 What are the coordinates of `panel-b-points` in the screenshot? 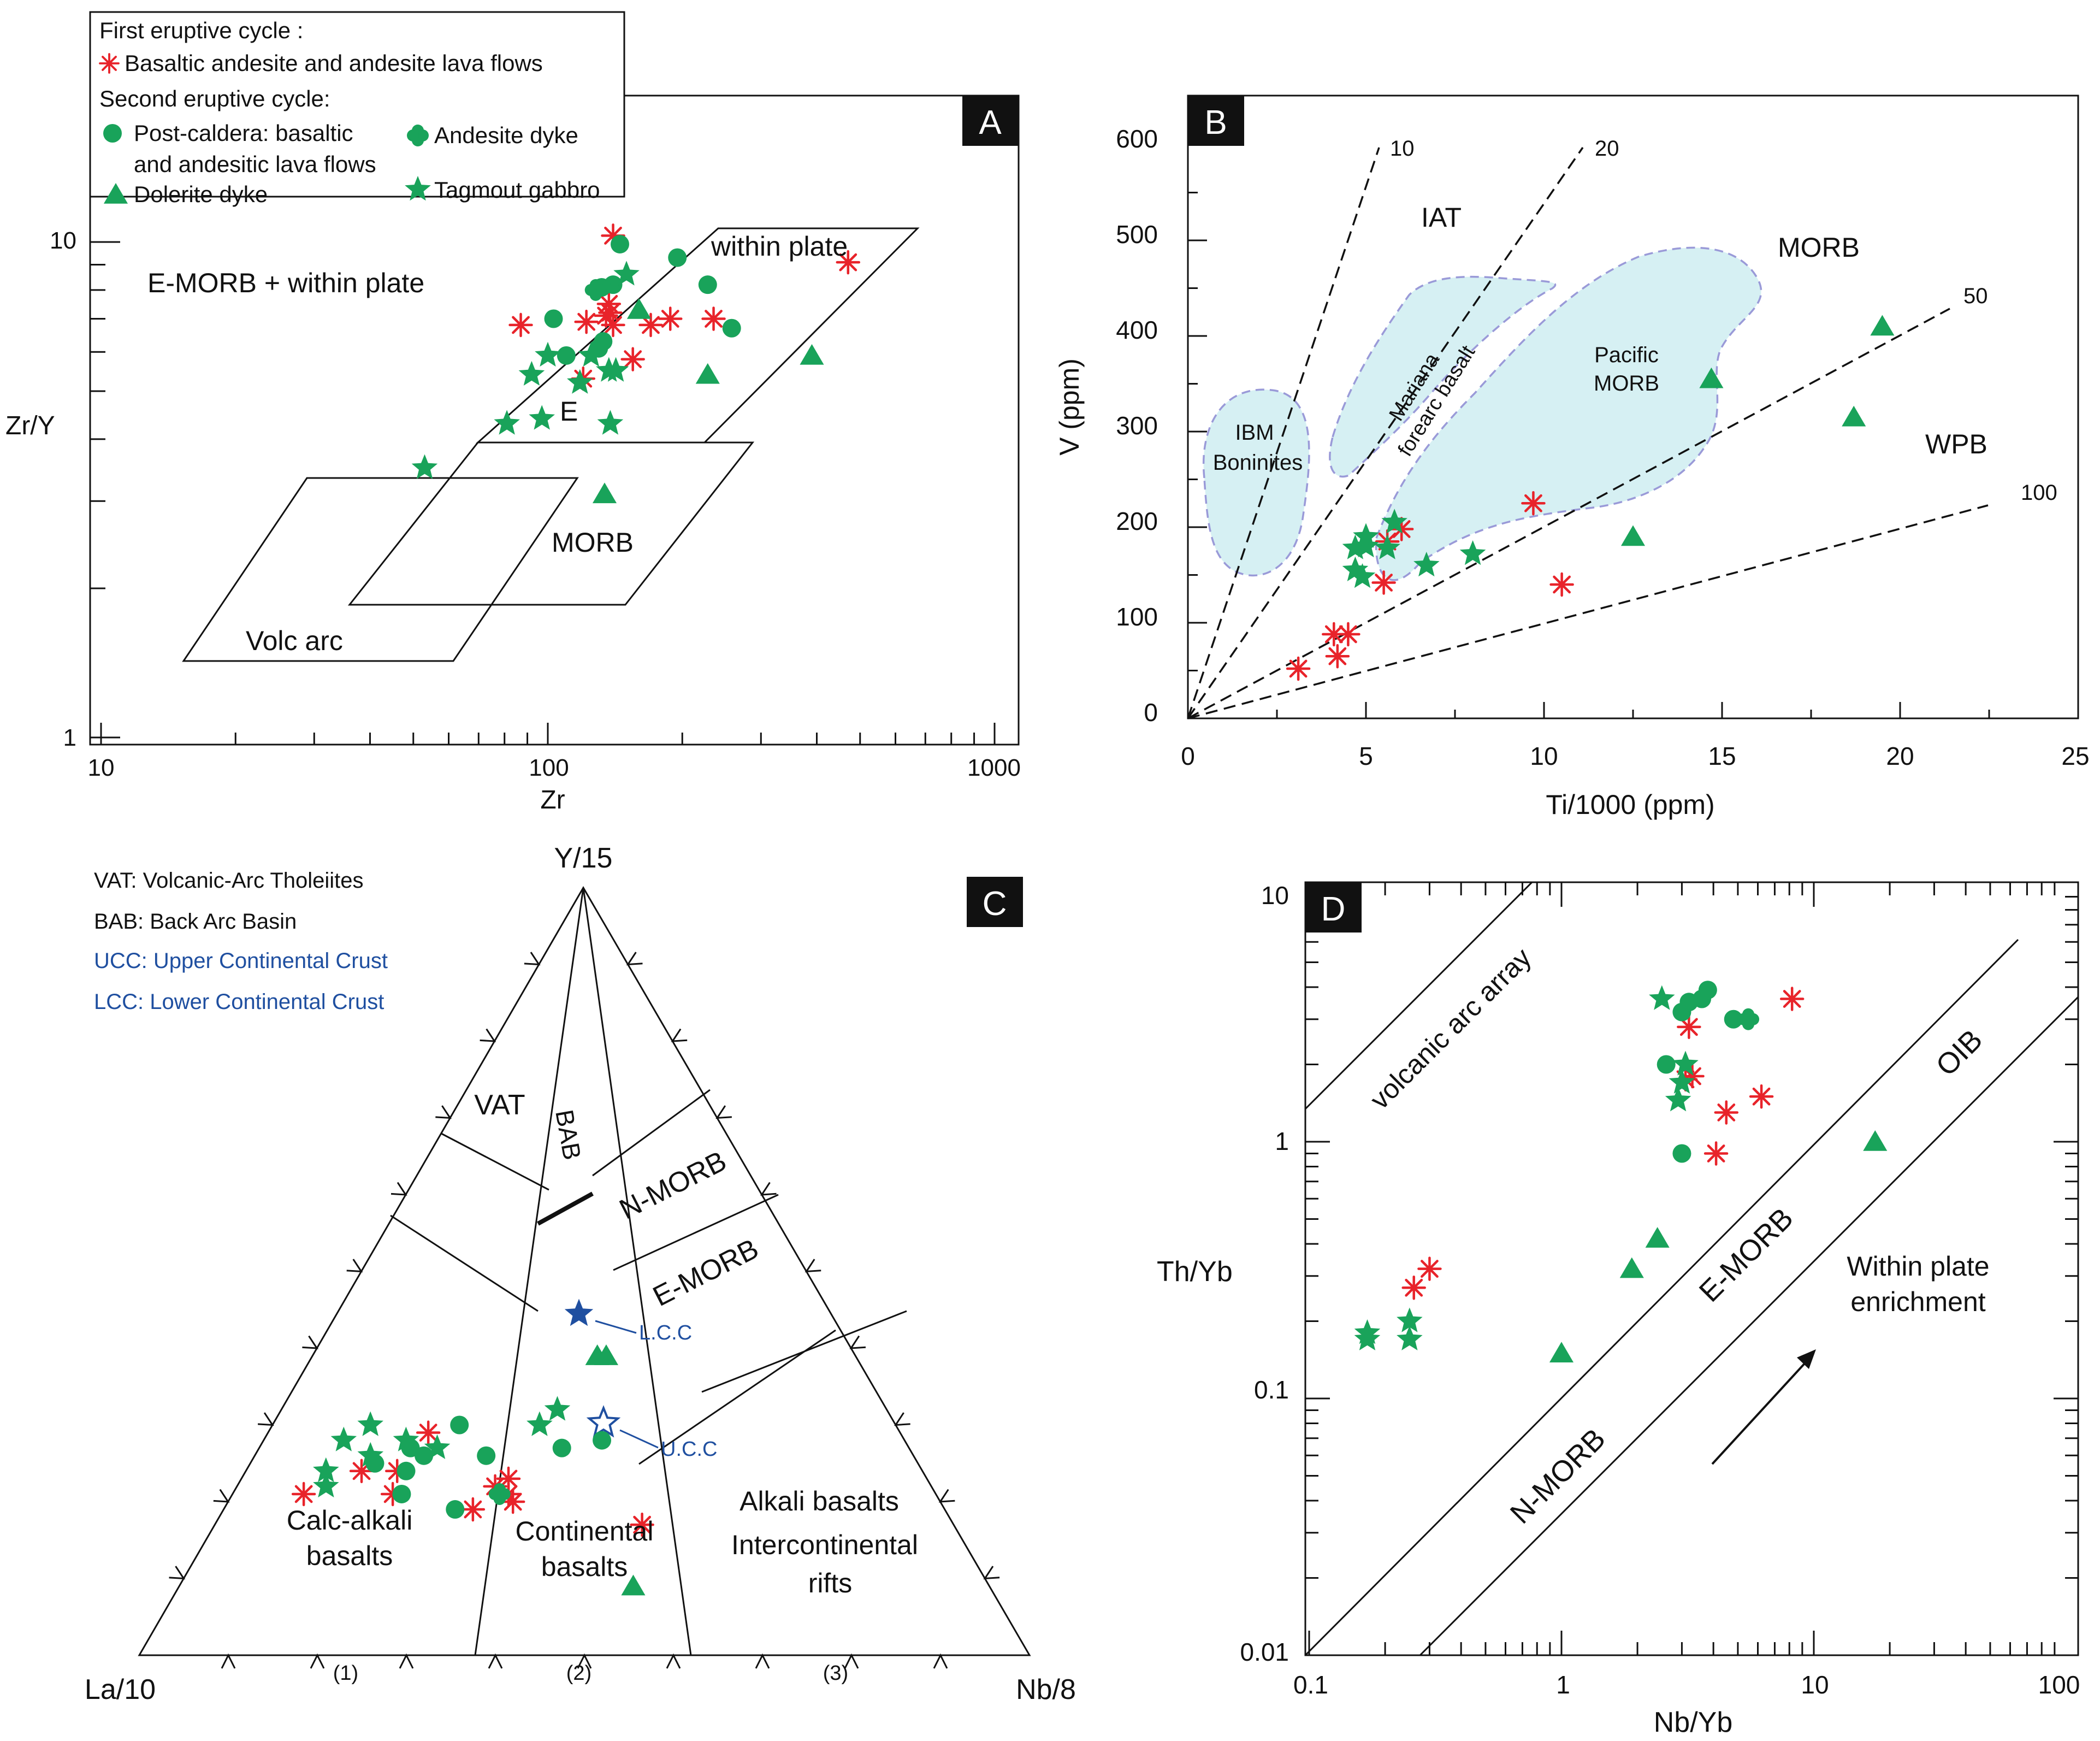 It's located at (1590, 498).